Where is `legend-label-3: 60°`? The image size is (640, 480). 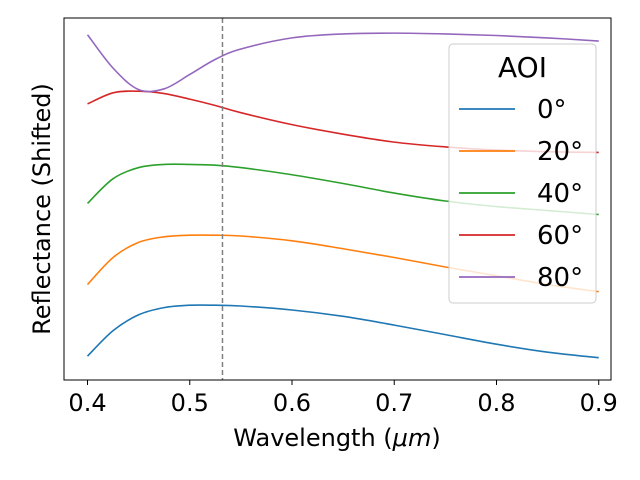 legend-label-3: 60° is located at coordinates (560, 236).